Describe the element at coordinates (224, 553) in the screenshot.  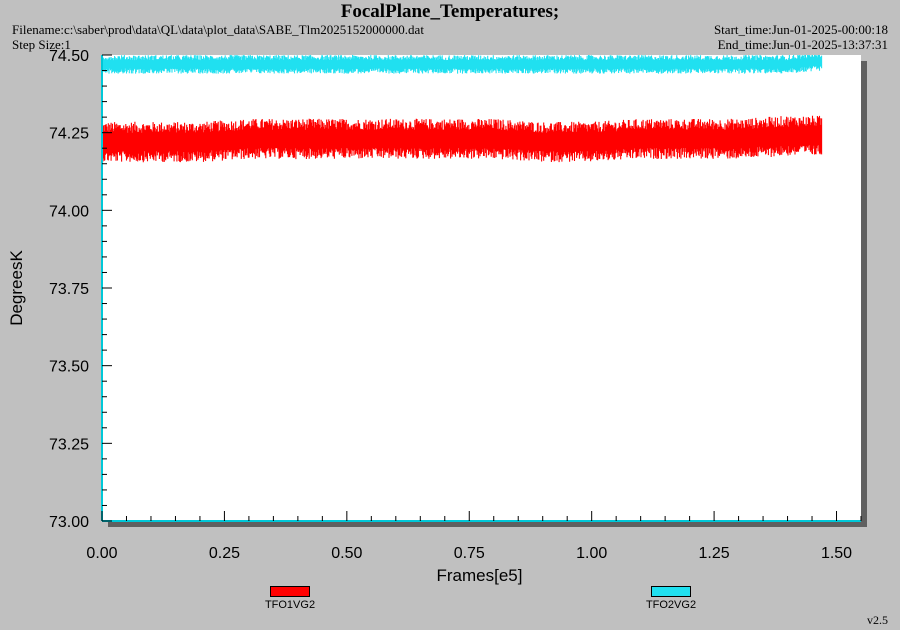
I see `x-tick-label: 0.25` at that location.